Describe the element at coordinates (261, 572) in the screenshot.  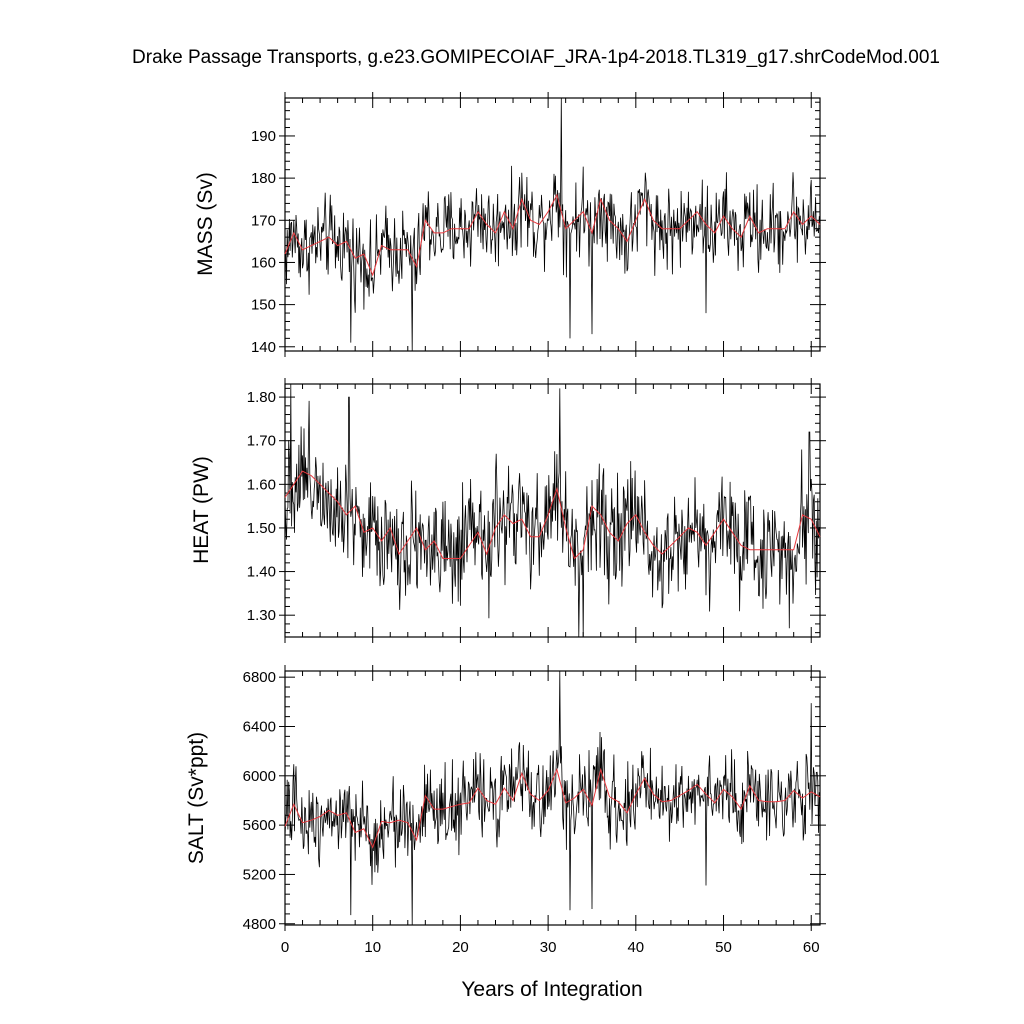
I see `y-tick-label: 1.40` at that location.